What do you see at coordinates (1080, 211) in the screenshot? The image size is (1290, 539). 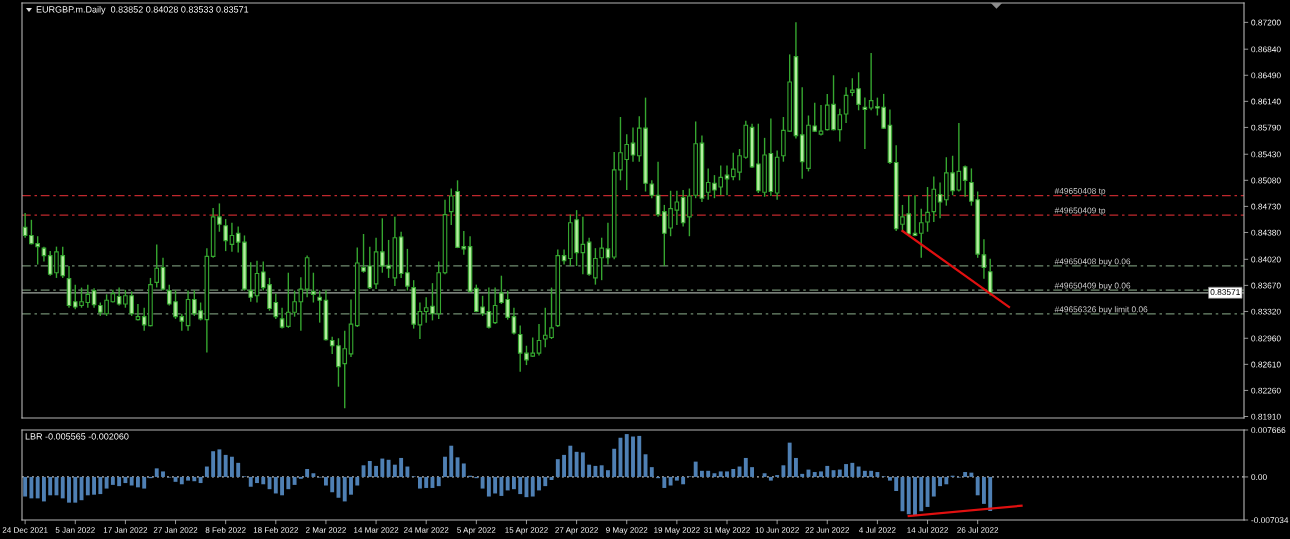 I see `ref-line-label: #49650409 tp` at bounding box center [1080, 211].